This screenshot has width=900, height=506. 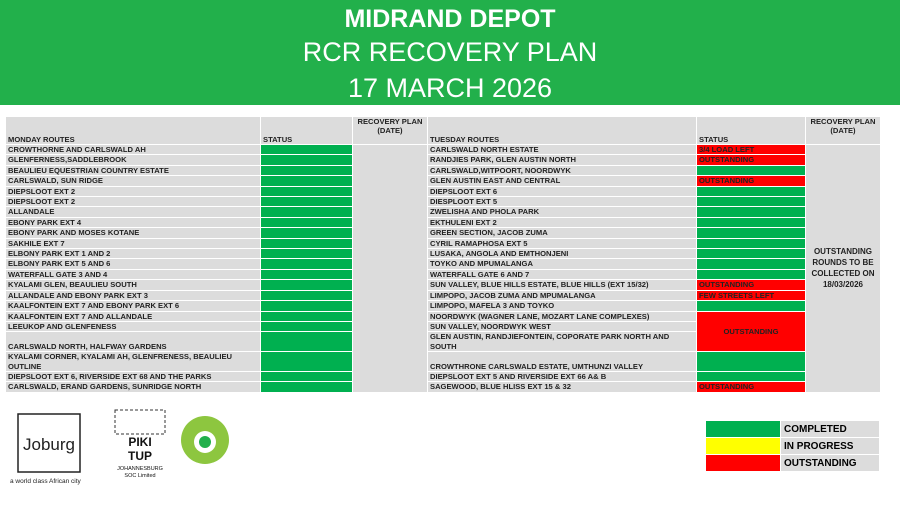 I want to click on subtitle: RCR RECOVERY PLAN, so click(x=450, y=52).